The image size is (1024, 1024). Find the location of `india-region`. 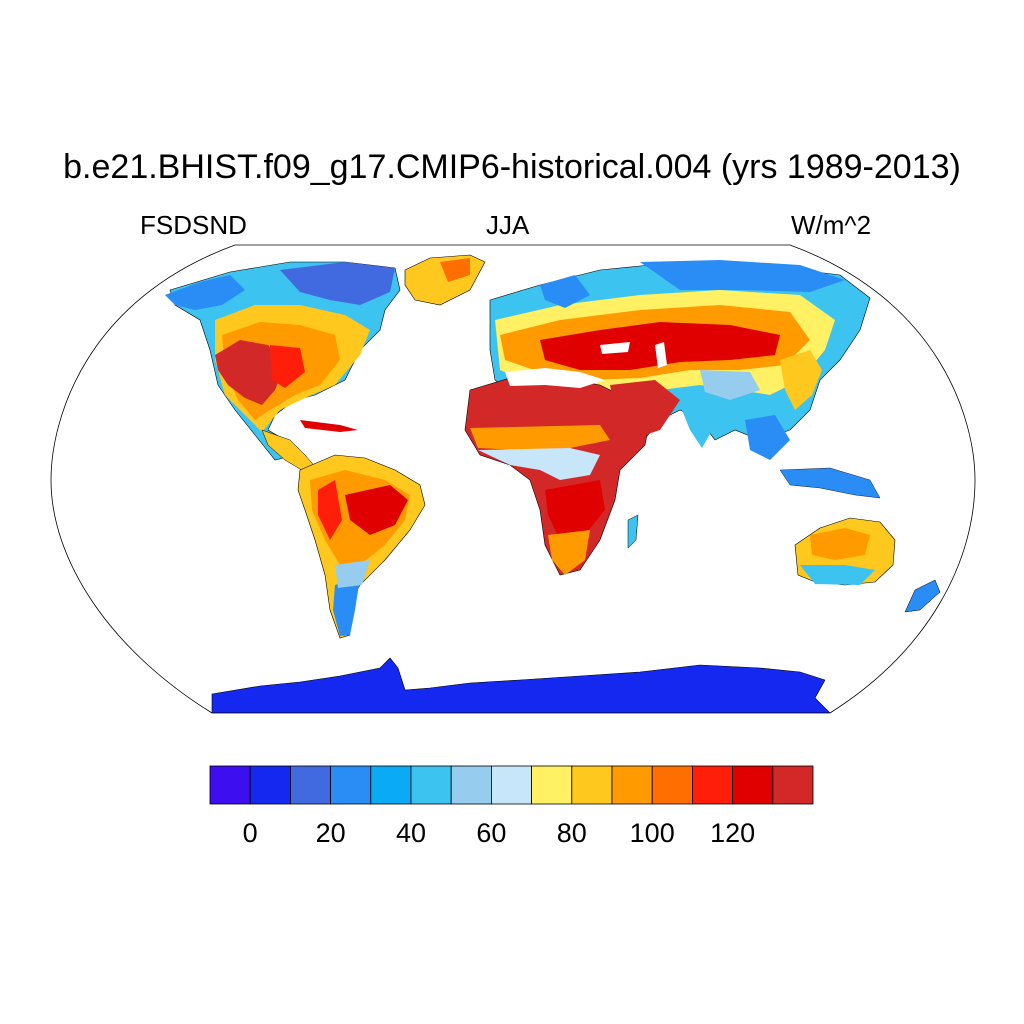

india-region is located at coordinates (697, 421).